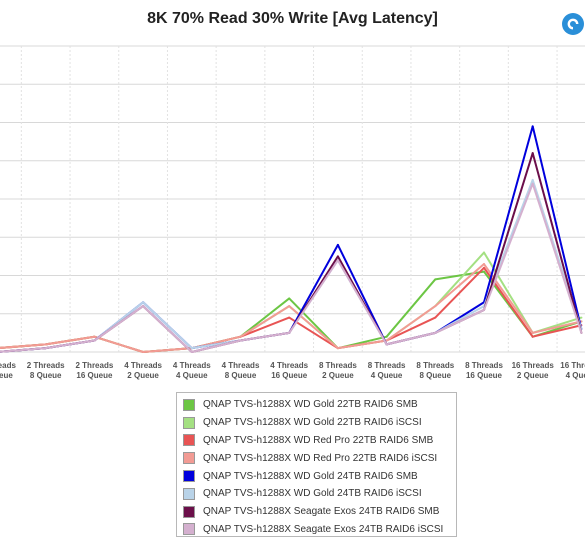  Describe the element at coordinates (533, 370) in the screenshot. I see `x-tick-label: 16 Threads 2 Queue` at that location.